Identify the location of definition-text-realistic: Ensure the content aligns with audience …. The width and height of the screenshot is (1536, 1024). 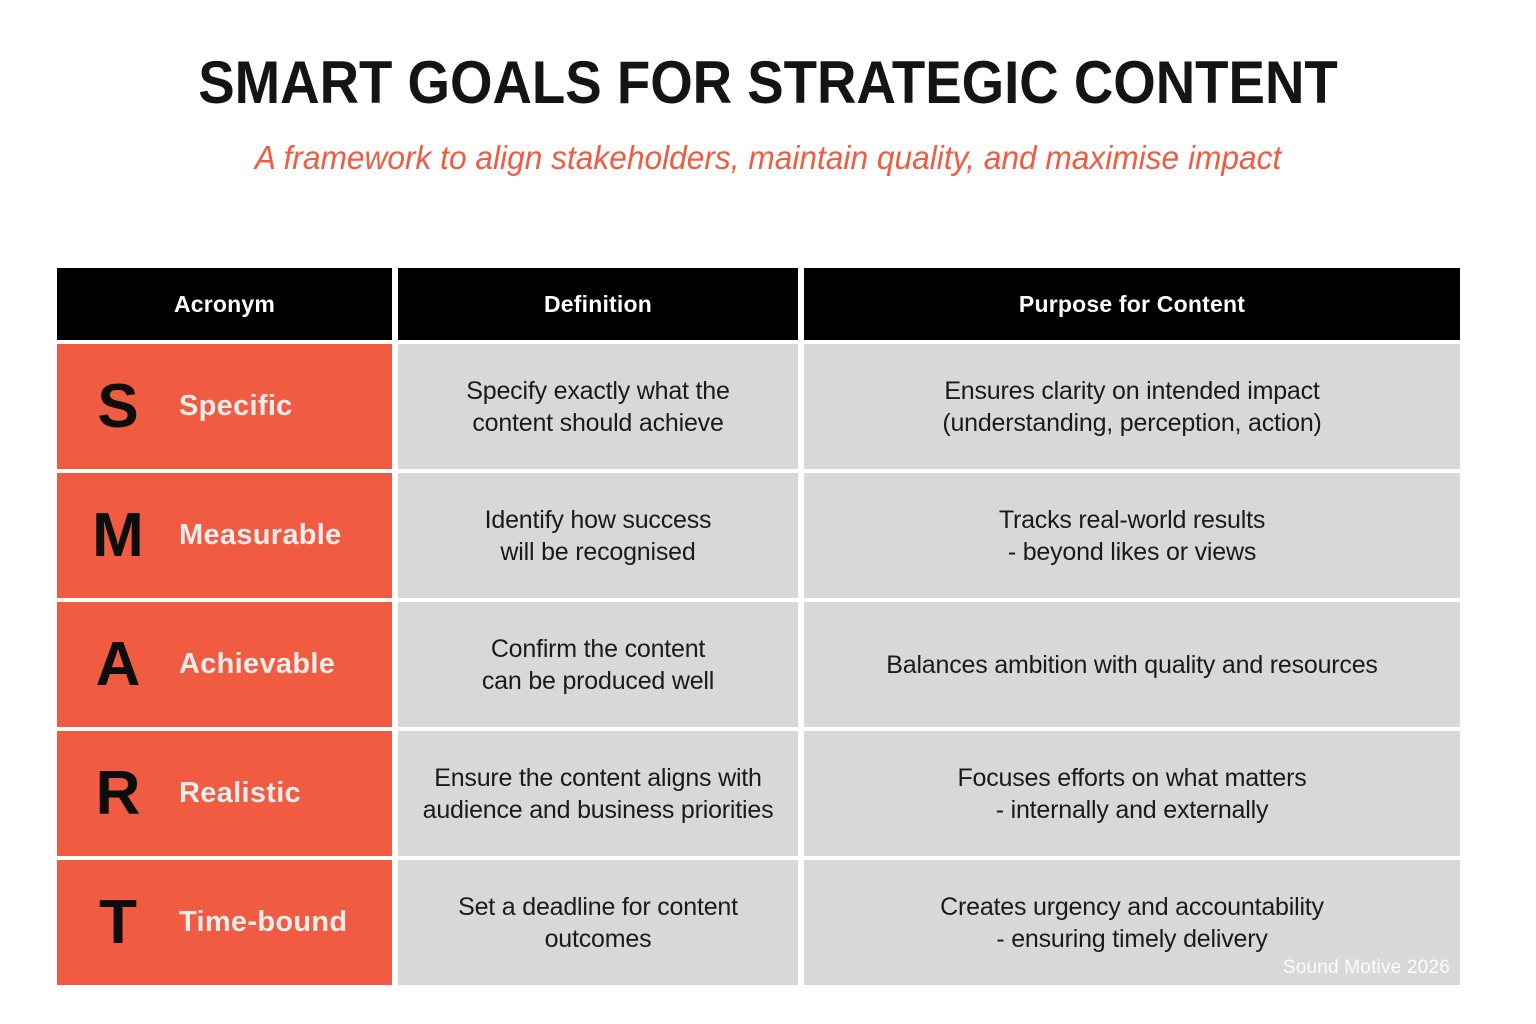
(598, 793).